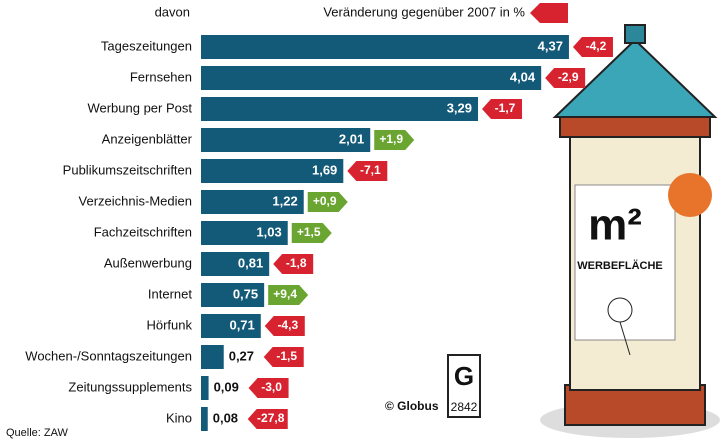 The height and width of the screenshot is (443, 725). I want to click on graphic-number: 2842, so click(464, 407).